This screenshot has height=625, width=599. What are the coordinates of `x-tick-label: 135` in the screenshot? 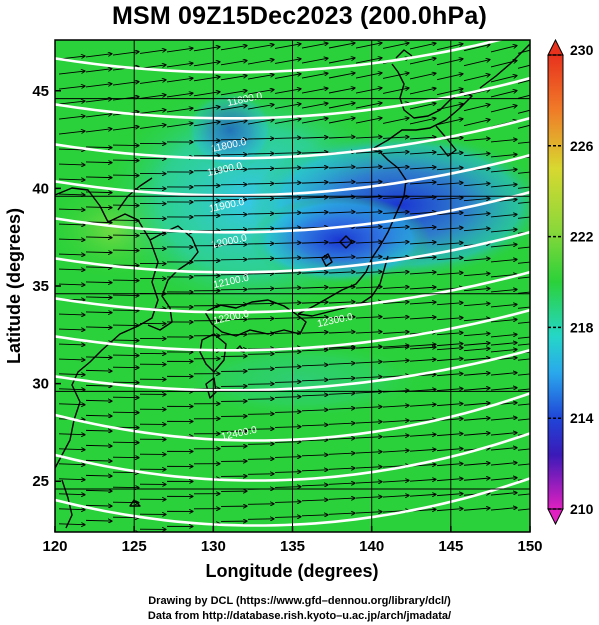 It's located at (292, 546).